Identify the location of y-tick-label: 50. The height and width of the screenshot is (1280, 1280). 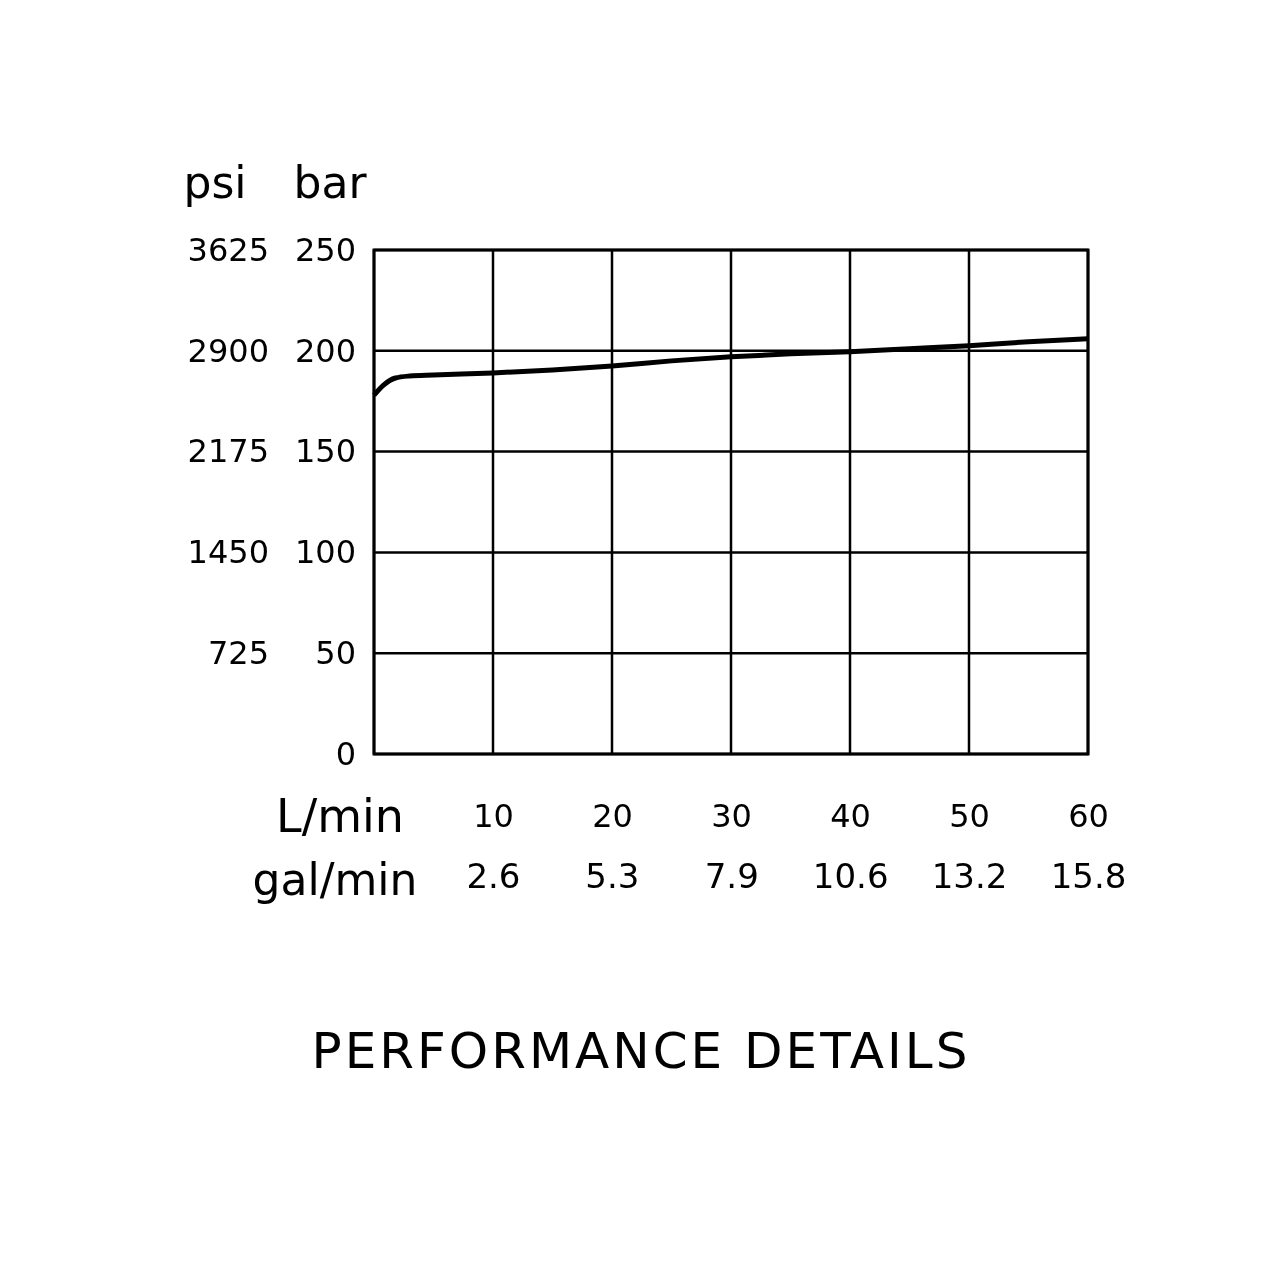
(335, 652).